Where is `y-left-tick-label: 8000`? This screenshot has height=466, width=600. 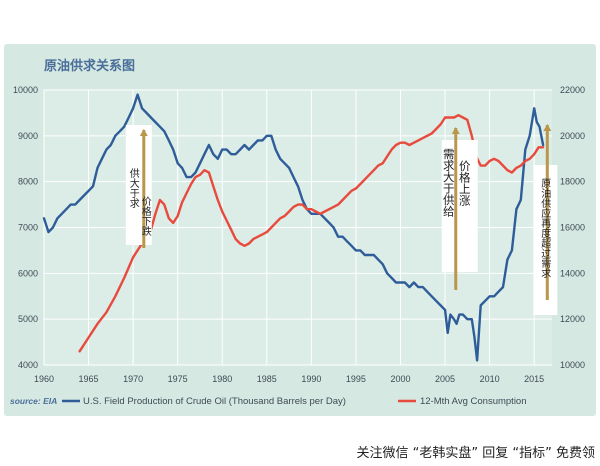 y-left-tick-label: 8000 is located at coordinates (28, 182).